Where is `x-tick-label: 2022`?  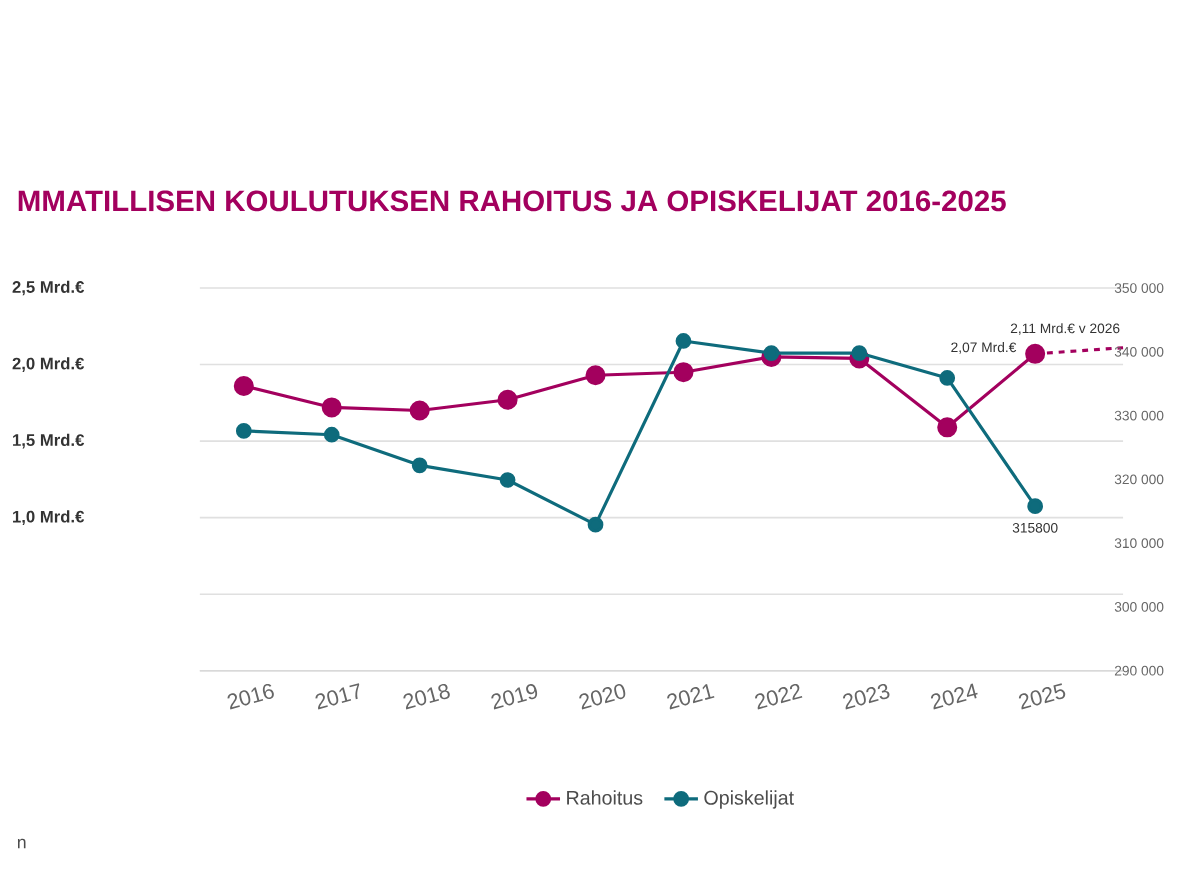
x-tick-label: 2022 is located at coordinates (779, 697).